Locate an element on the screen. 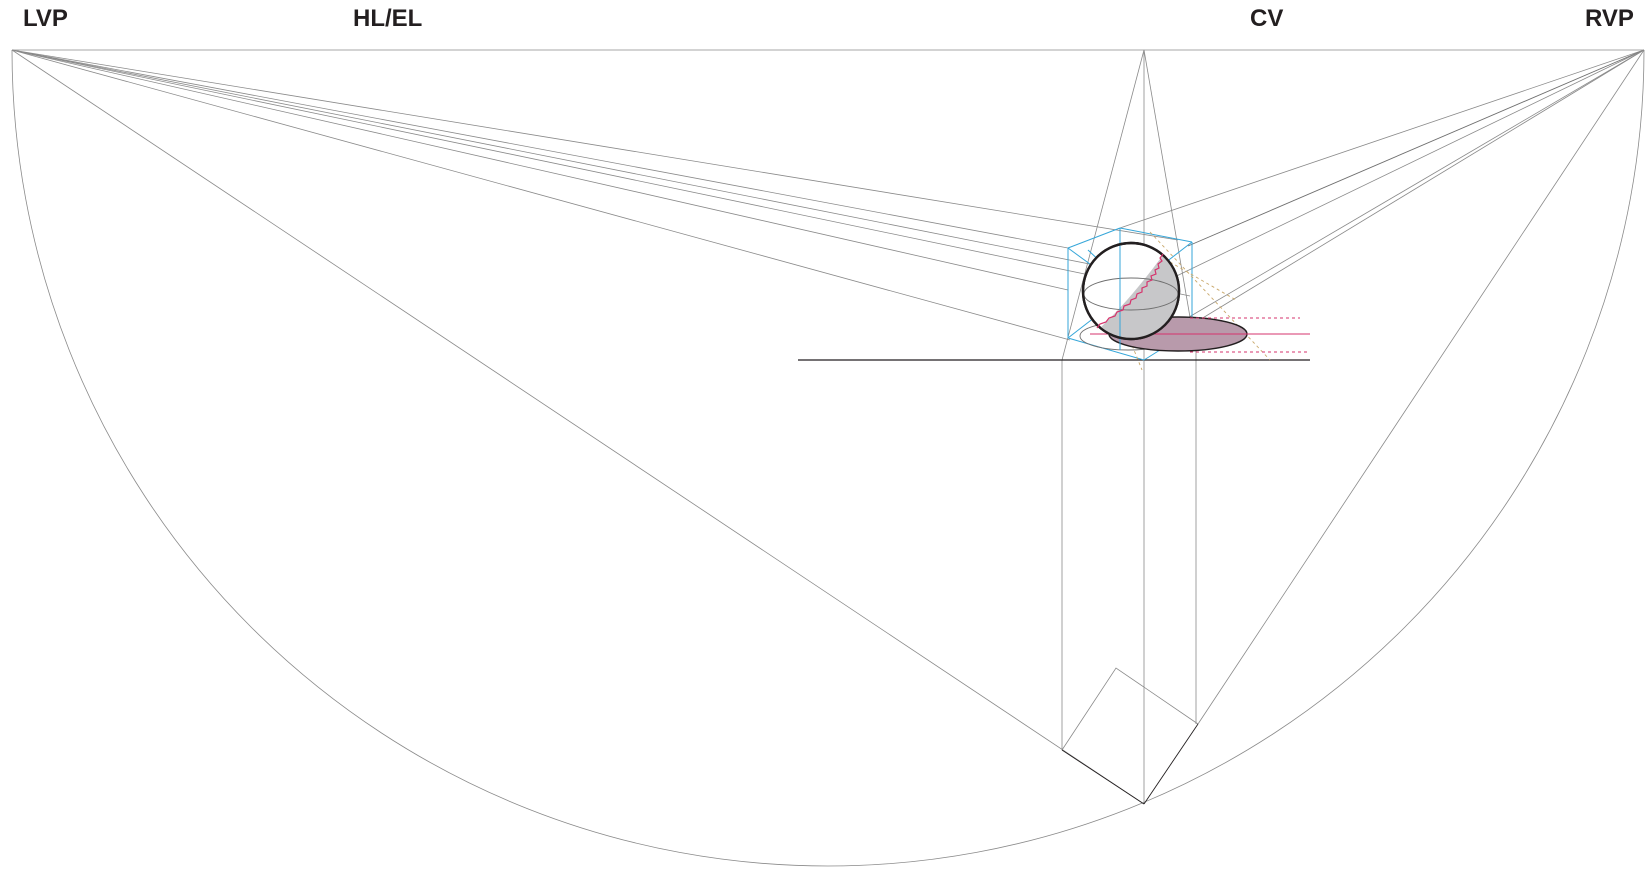 The height and width of the screenshot is (870, 1650). terminator-line is located at coordinates (1130, 291).